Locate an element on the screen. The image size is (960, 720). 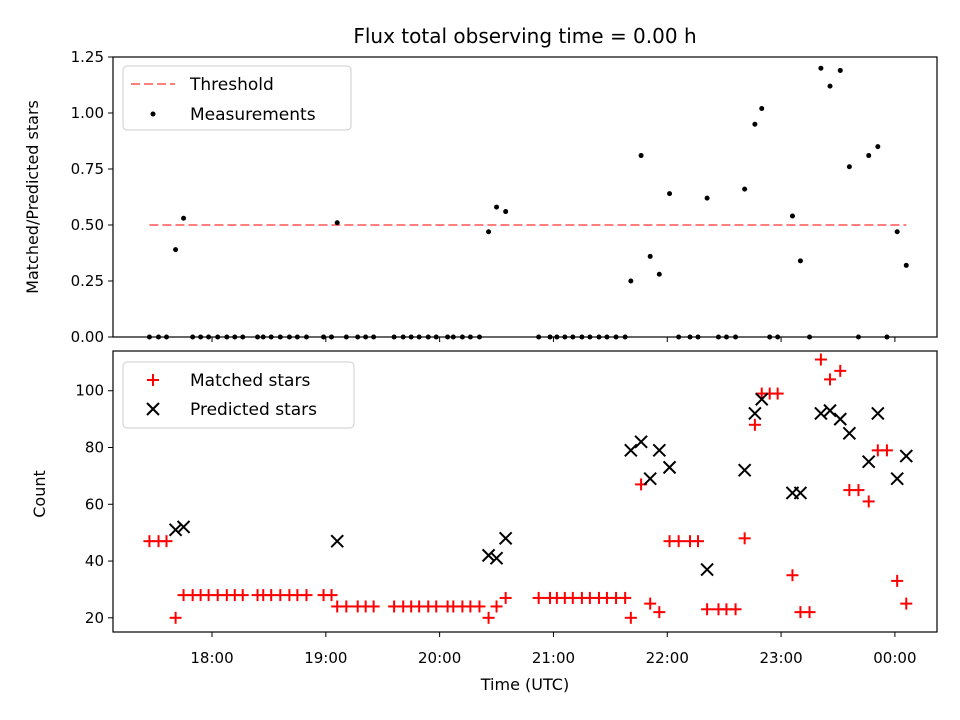
threshold-legend-label: Threshold is located at coordinates (231, 85).